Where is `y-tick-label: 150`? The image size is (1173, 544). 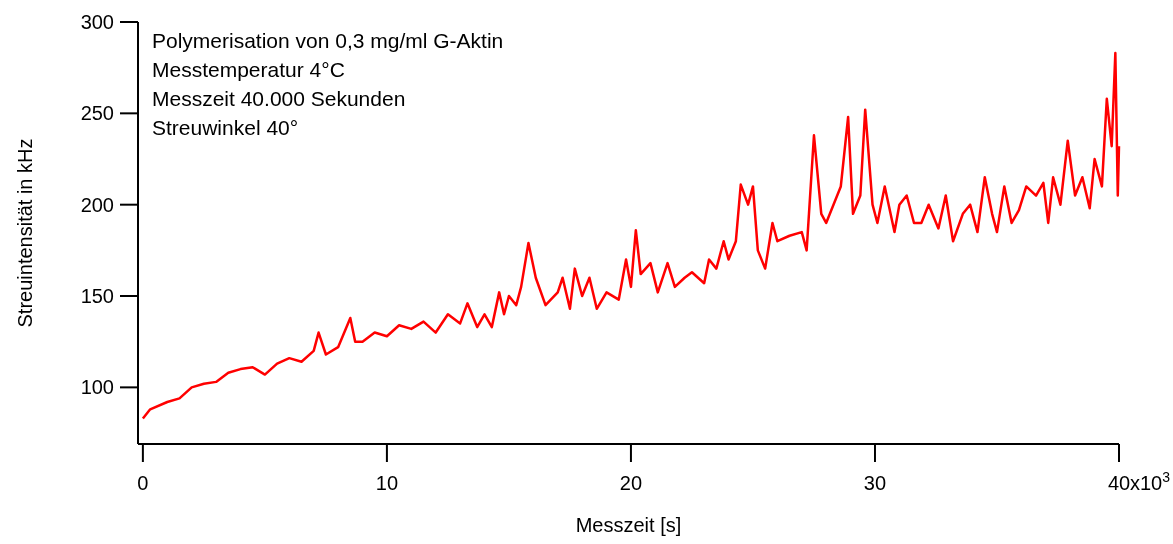 y-tick-label: 150 is located at coordinates (97, 296).